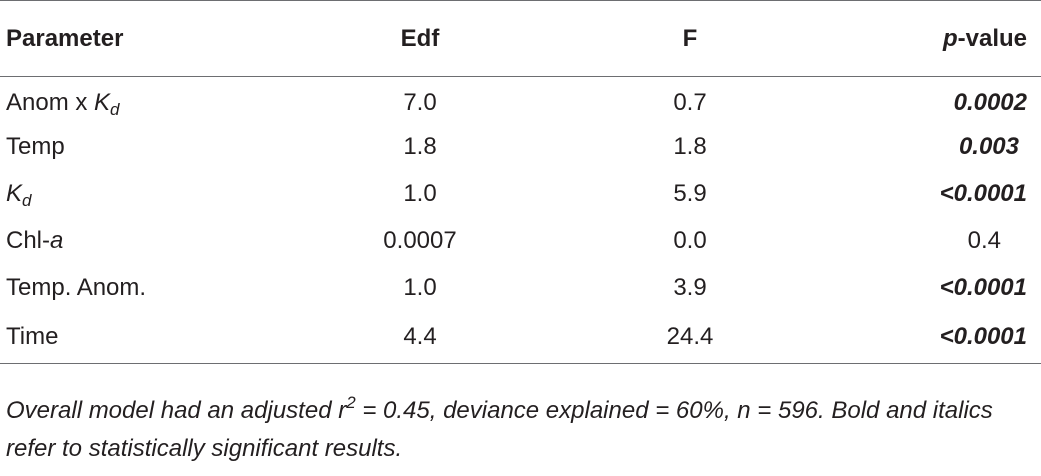 The width and height of the screenshot is (1041, 476). I want to click on row-parameter: Temp, so click(150, 147).